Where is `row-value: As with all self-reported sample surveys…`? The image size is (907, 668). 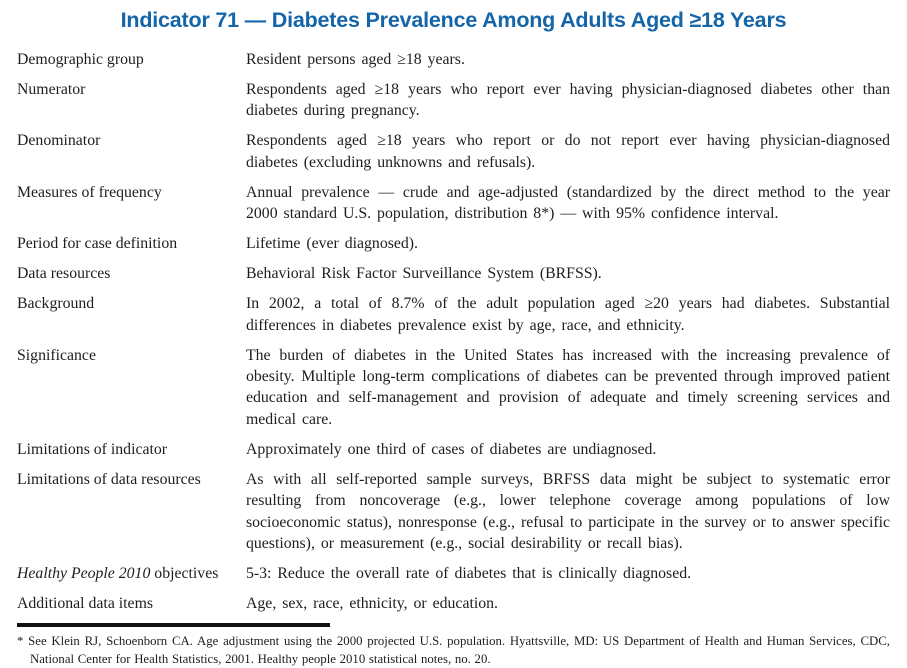 row-value: As with all self-reported sample surveys… is located at coordinates (568, 511).